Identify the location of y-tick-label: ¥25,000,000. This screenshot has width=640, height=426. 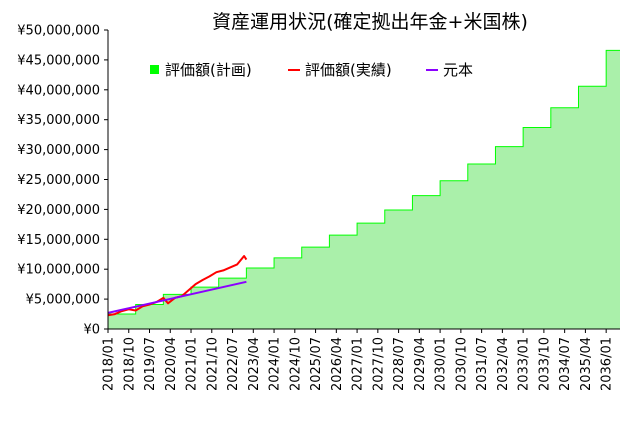
(58, 180).